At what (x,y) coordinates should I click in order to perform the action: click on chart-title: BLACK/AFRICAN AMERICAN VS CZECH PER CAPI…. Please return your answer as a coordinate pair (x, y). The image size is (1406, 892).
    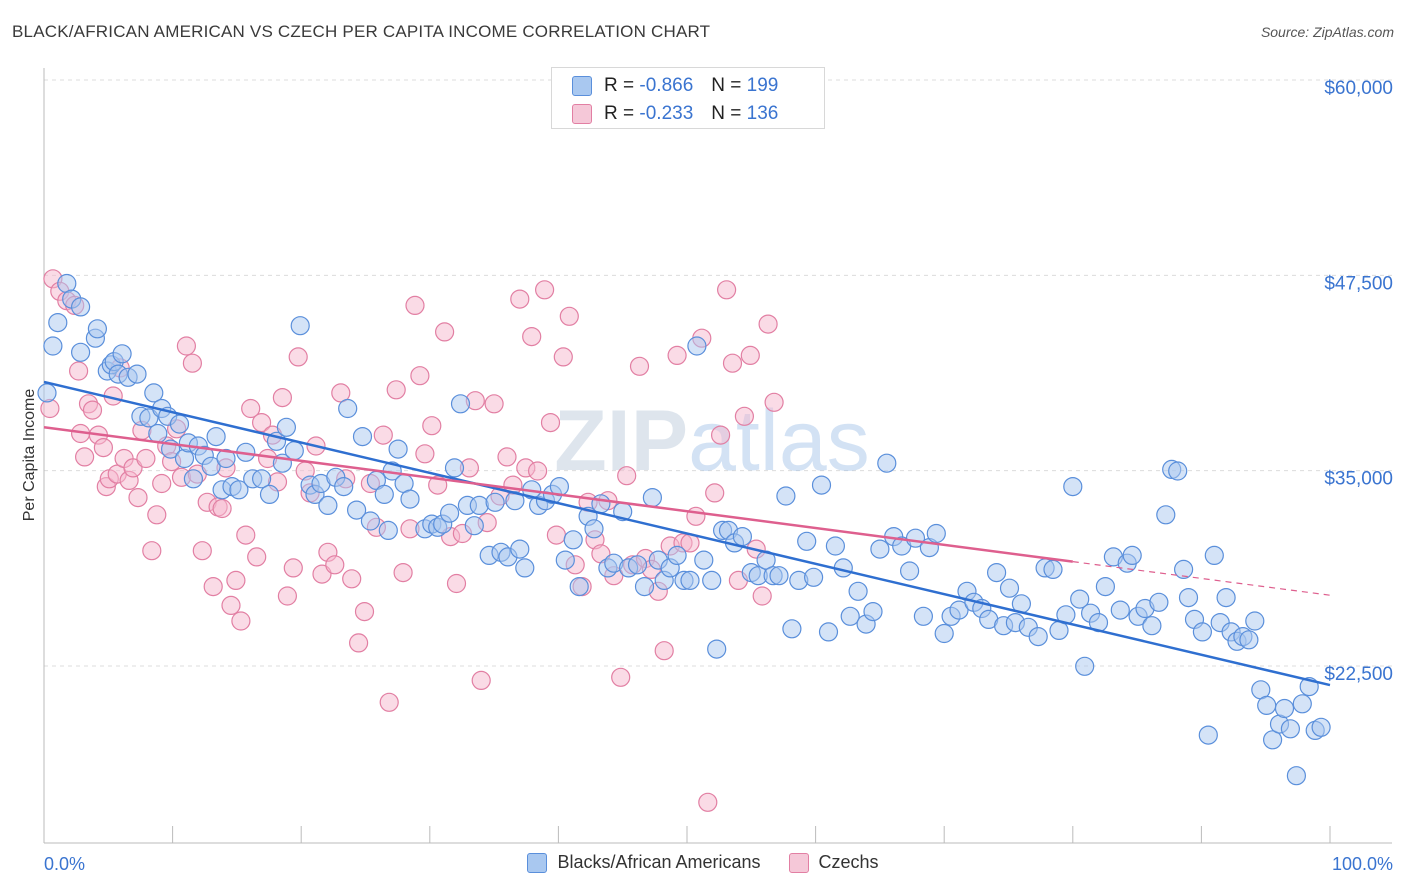
    Looking at the image, I should click on (361, 31).